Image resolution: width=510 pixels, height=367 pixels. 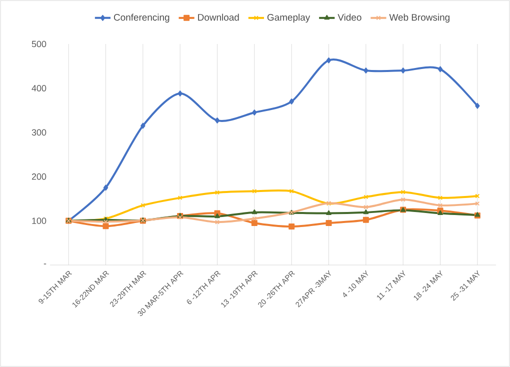 I want to click on y-tick-label: 200, so click(x=39, y=176).